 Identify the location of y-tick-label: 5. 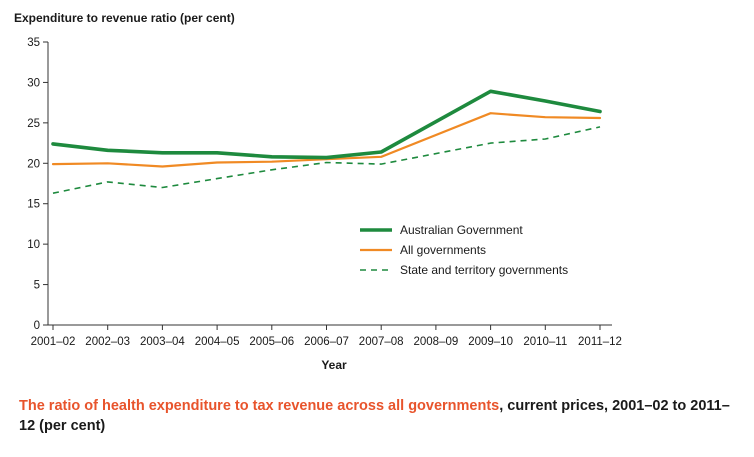
(37, 286).